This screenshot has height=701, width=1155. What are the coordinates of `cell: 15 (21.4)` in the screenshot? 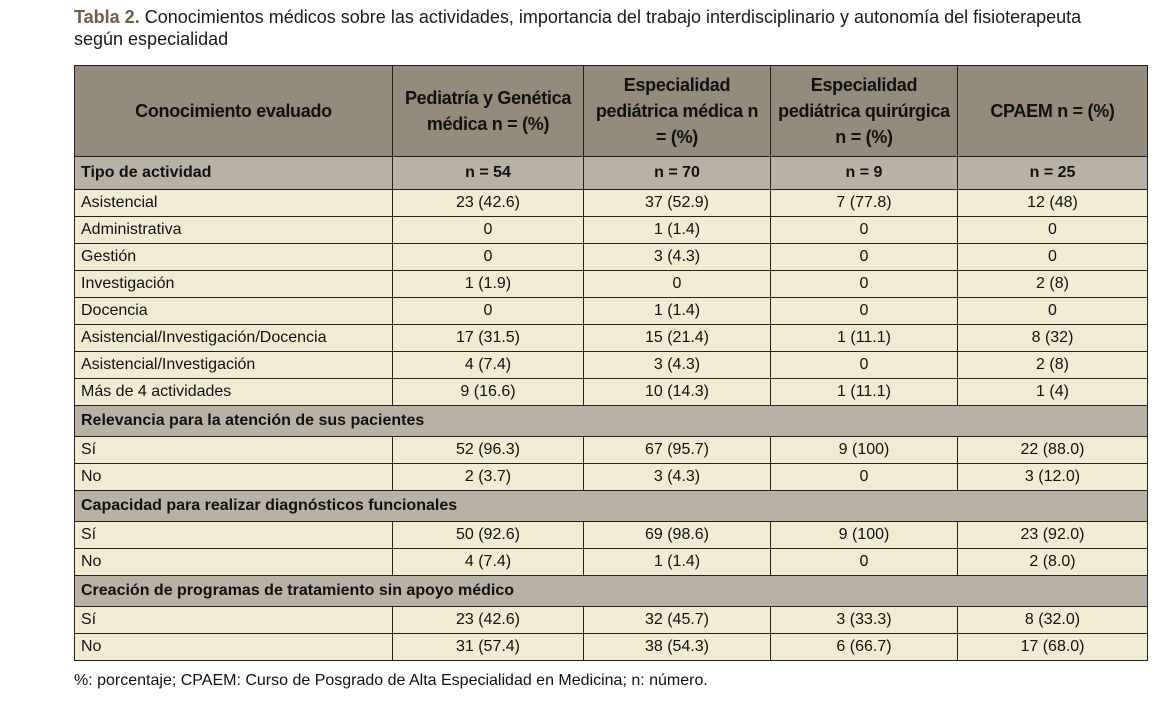 It's located at (677, 338).